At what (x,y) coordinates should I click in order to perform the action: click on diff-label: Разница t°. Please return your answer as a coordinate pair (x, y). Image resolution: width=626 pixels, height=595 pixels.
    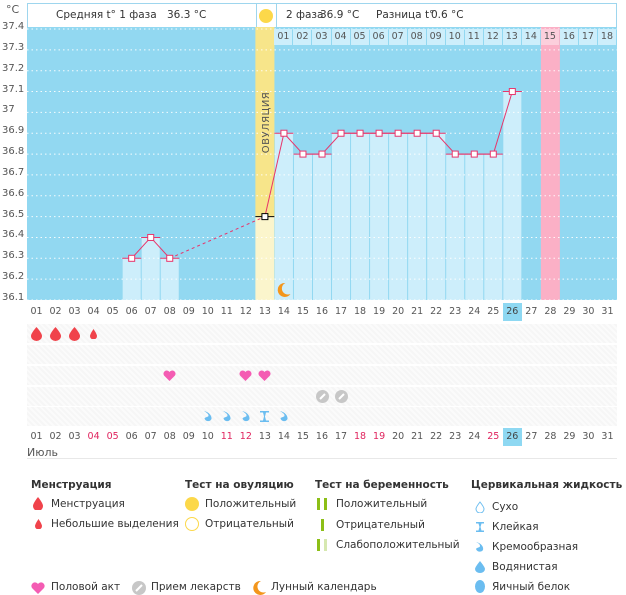
    Looking at the image, I should click on (405, 15).